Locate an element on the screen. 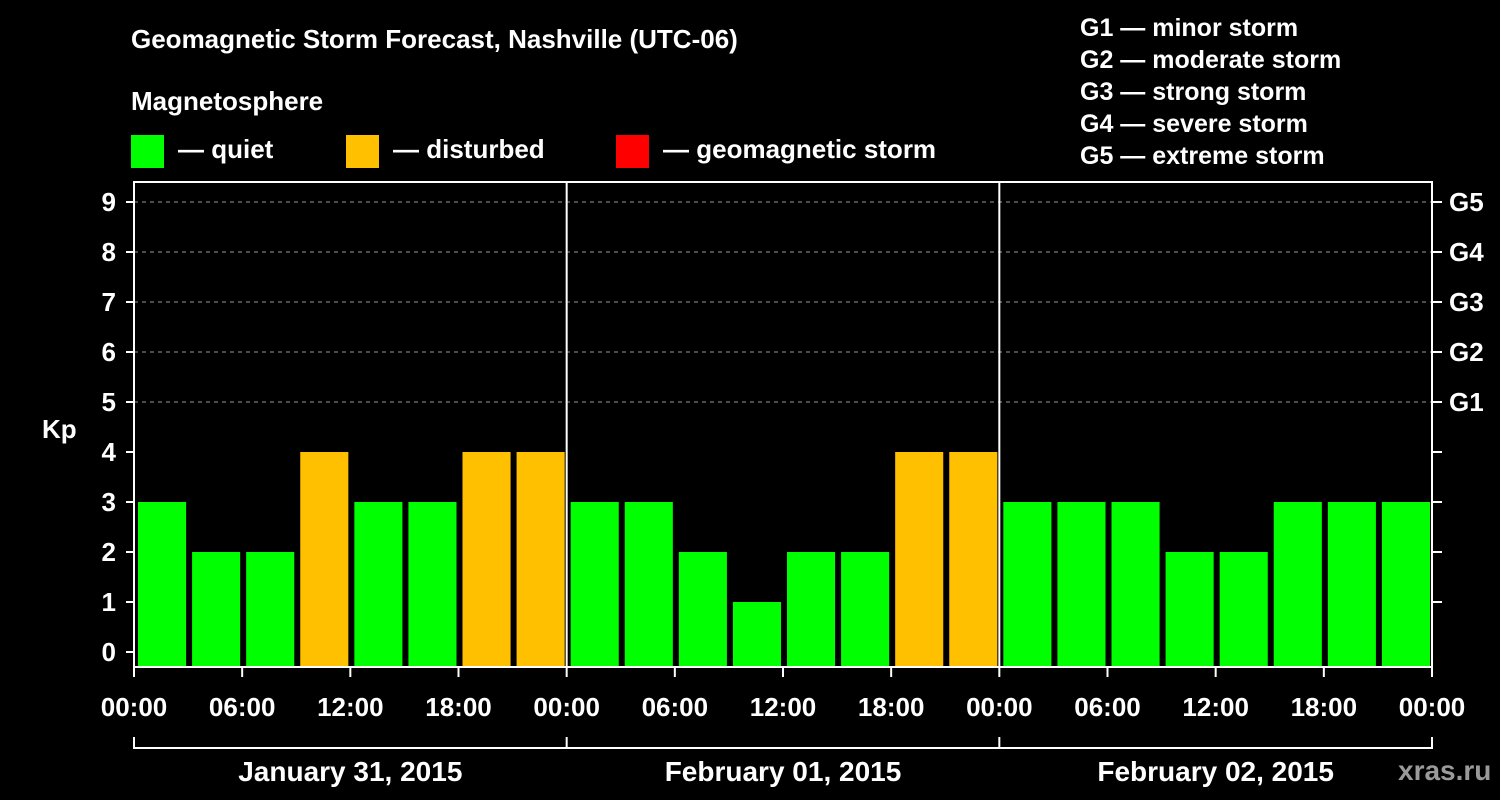 This screenshot has width=1500, height=800. ytick-label-5: 5 is located at coordinates (109, 402).